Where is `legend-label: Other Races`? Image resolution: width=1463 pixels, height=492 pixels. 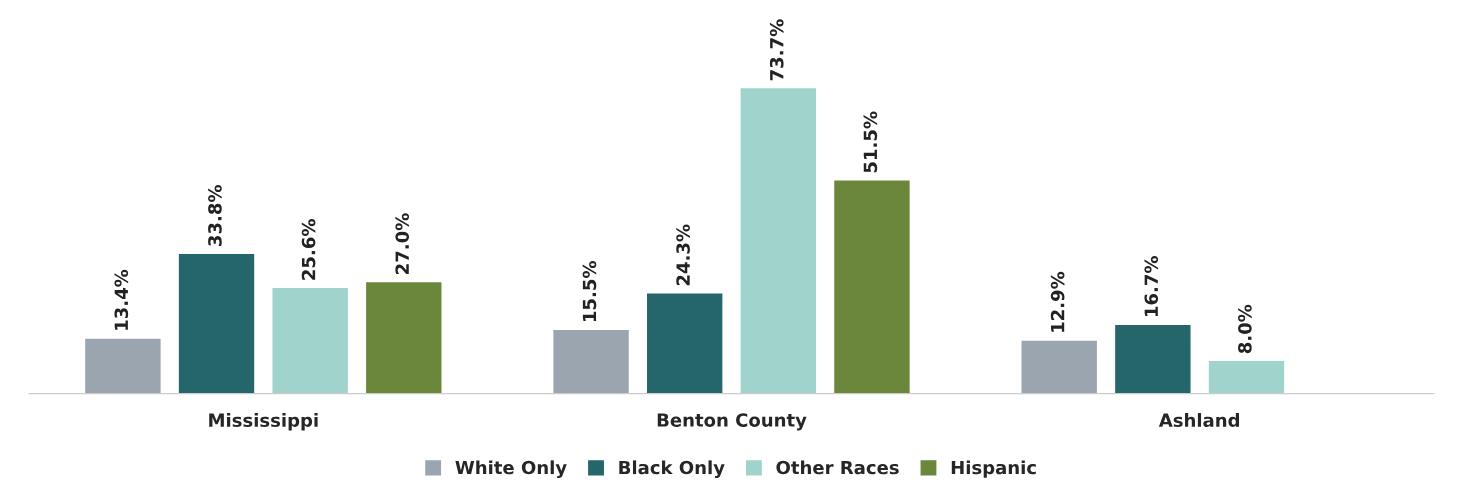 legend-label: Other Races is located at coordinates (837, 467).